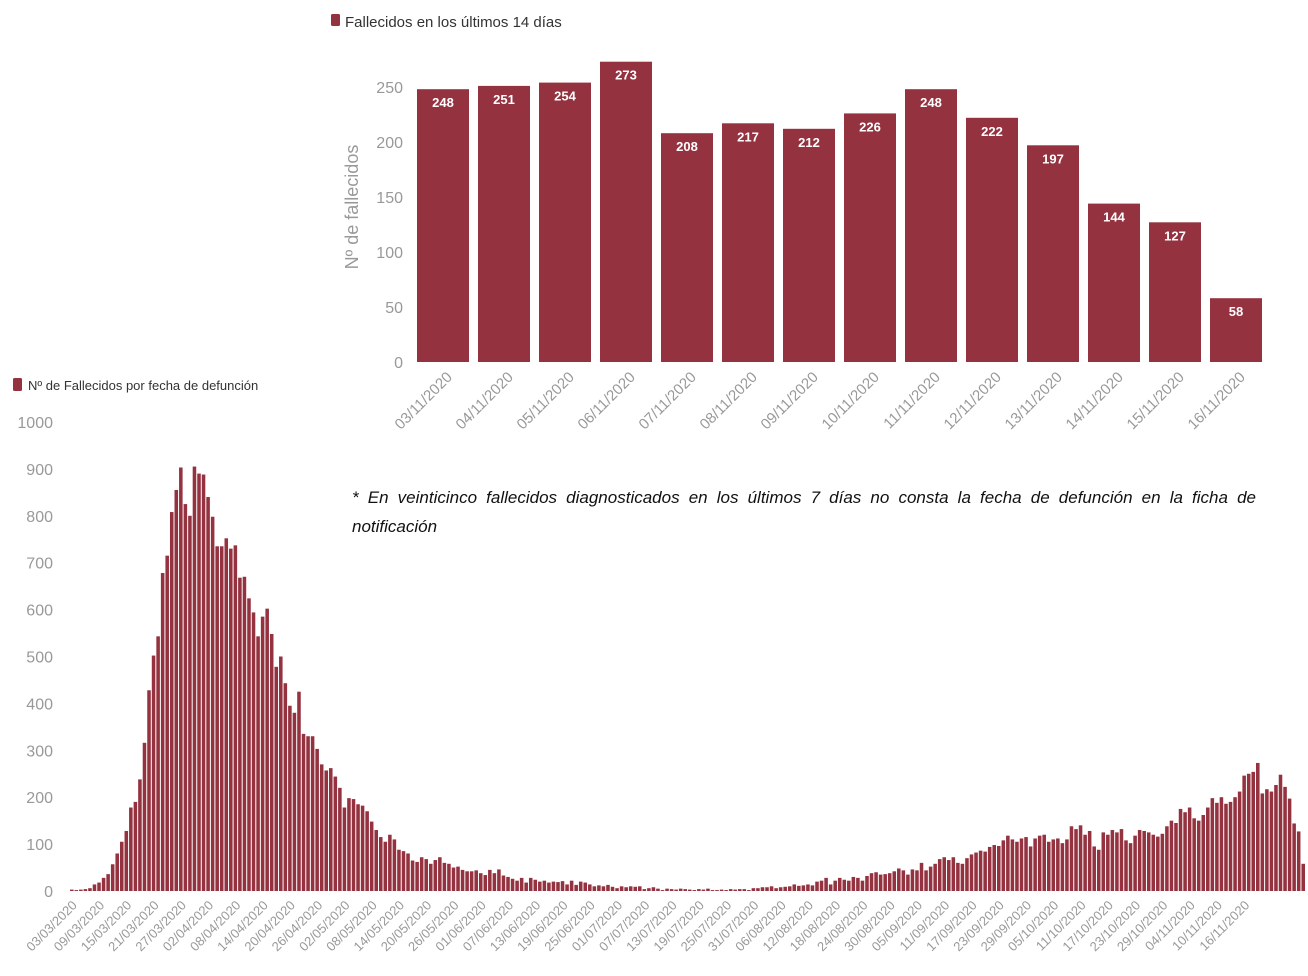  What do you see at coordinates (39, 751) in the screenshot?
I see `bottom-y-tick-label: 300` at bounding box center [39, 751].